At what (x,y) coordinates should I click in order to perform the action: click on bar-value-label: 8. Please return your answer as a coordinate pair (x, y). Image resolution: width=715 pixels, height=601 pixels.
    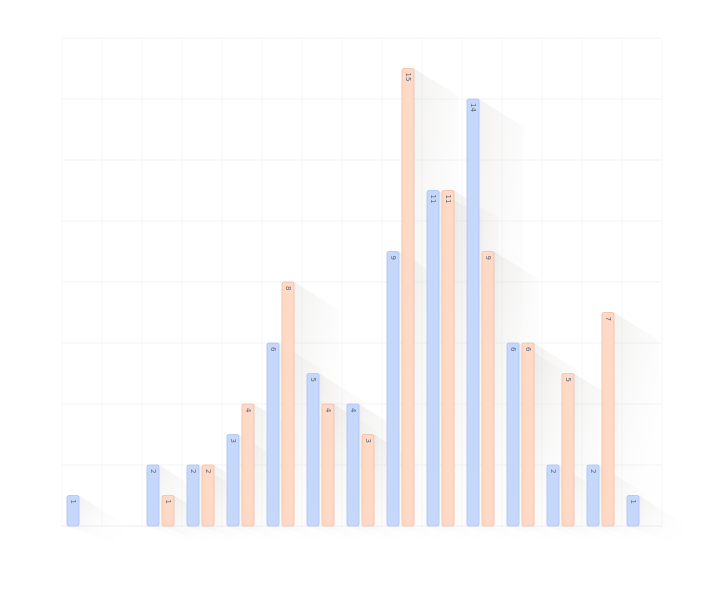
    Looking at the image, I should click on (288, 288).